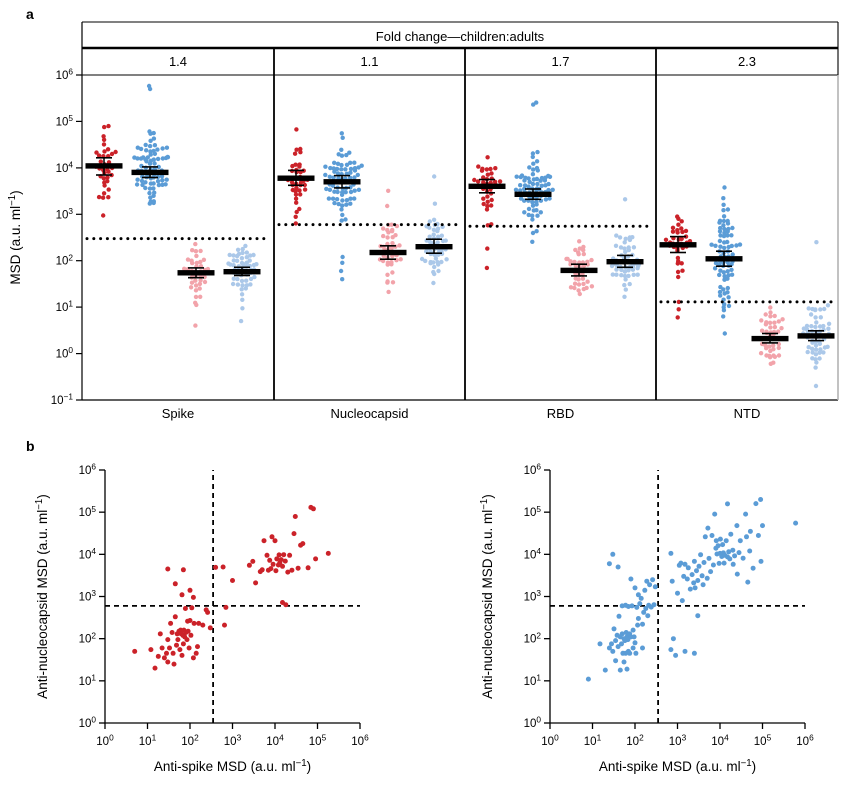  Describe the element at coordinates (360, 740) in the screenshot. I see `x-tick-label: 10⁶` at that location.